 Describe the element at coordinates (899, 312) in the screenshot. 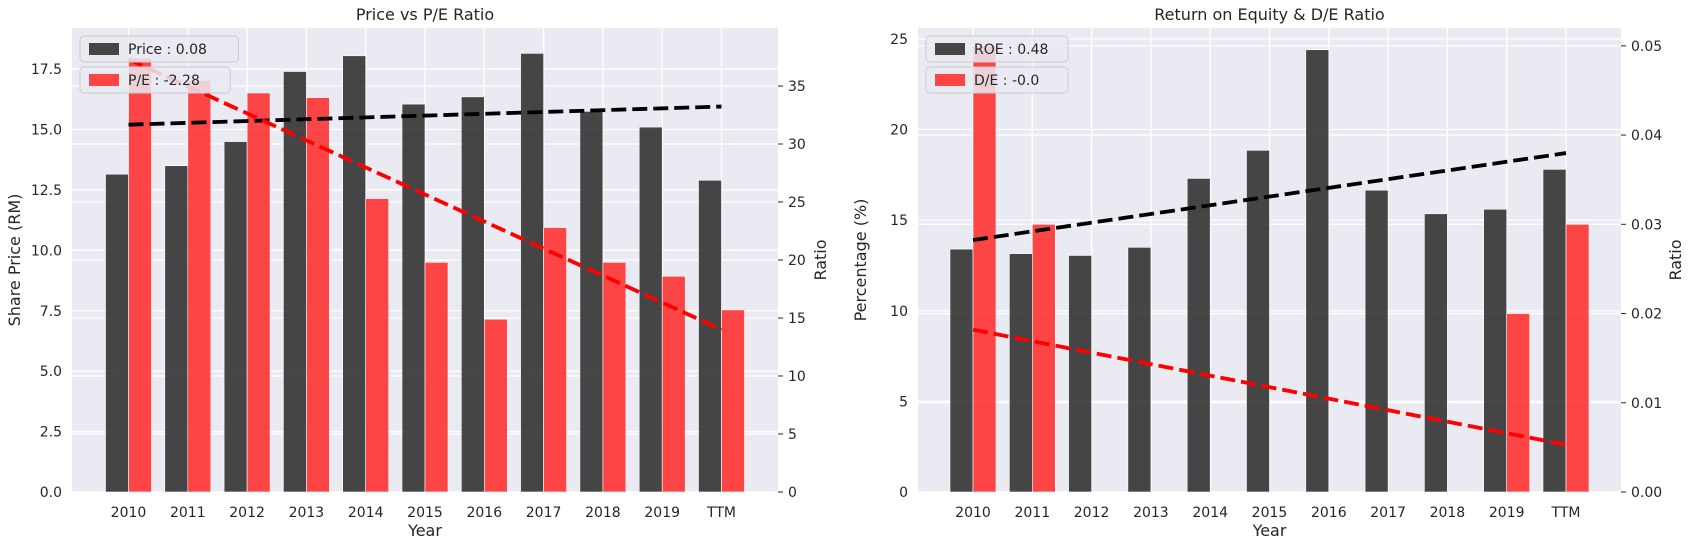

I see `y-tick-label: 10` at that location.